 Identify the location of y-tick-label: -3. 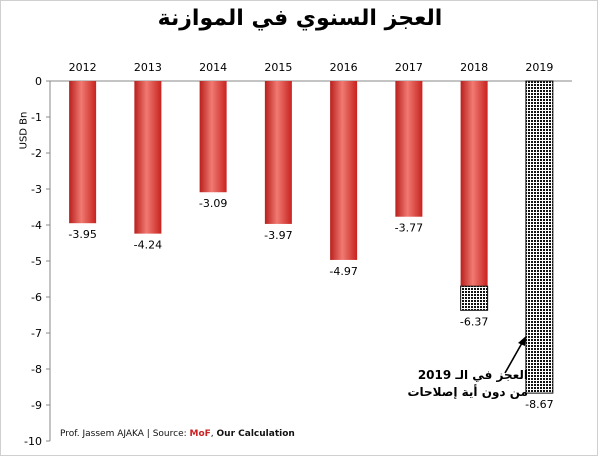
(36, 189).